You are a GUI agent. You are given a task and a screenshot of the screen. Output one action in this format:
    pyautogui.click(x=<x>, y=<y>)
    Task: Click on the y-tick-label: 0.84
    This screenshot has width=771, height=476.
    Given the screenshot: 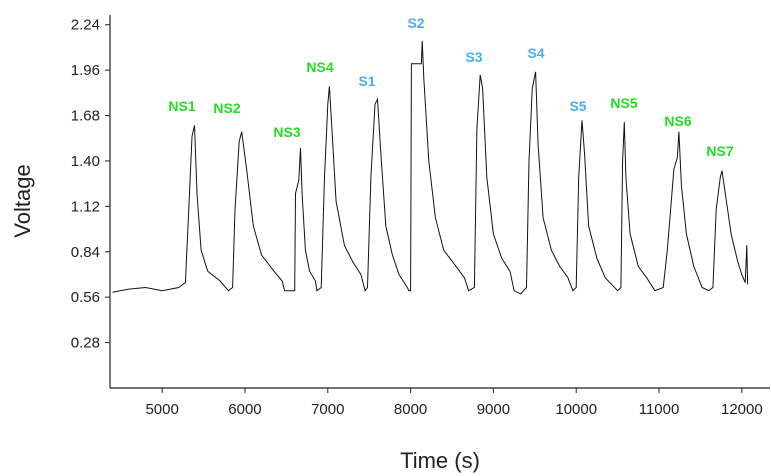 What is the action you would take?
    pyautogui.click(x=85, y=252)
    